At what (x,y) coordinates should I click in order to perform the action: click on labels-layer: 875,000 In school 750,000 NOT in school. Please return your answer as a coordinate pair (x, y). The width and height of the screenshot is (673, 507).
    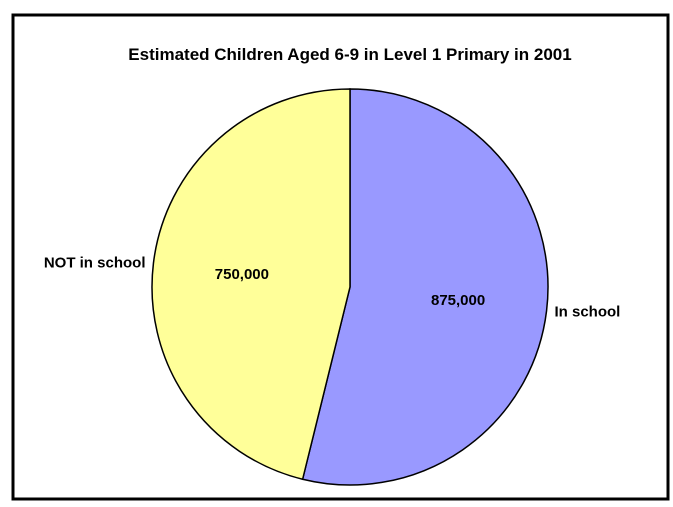
    Looking at the image, I should click on (332, 287).